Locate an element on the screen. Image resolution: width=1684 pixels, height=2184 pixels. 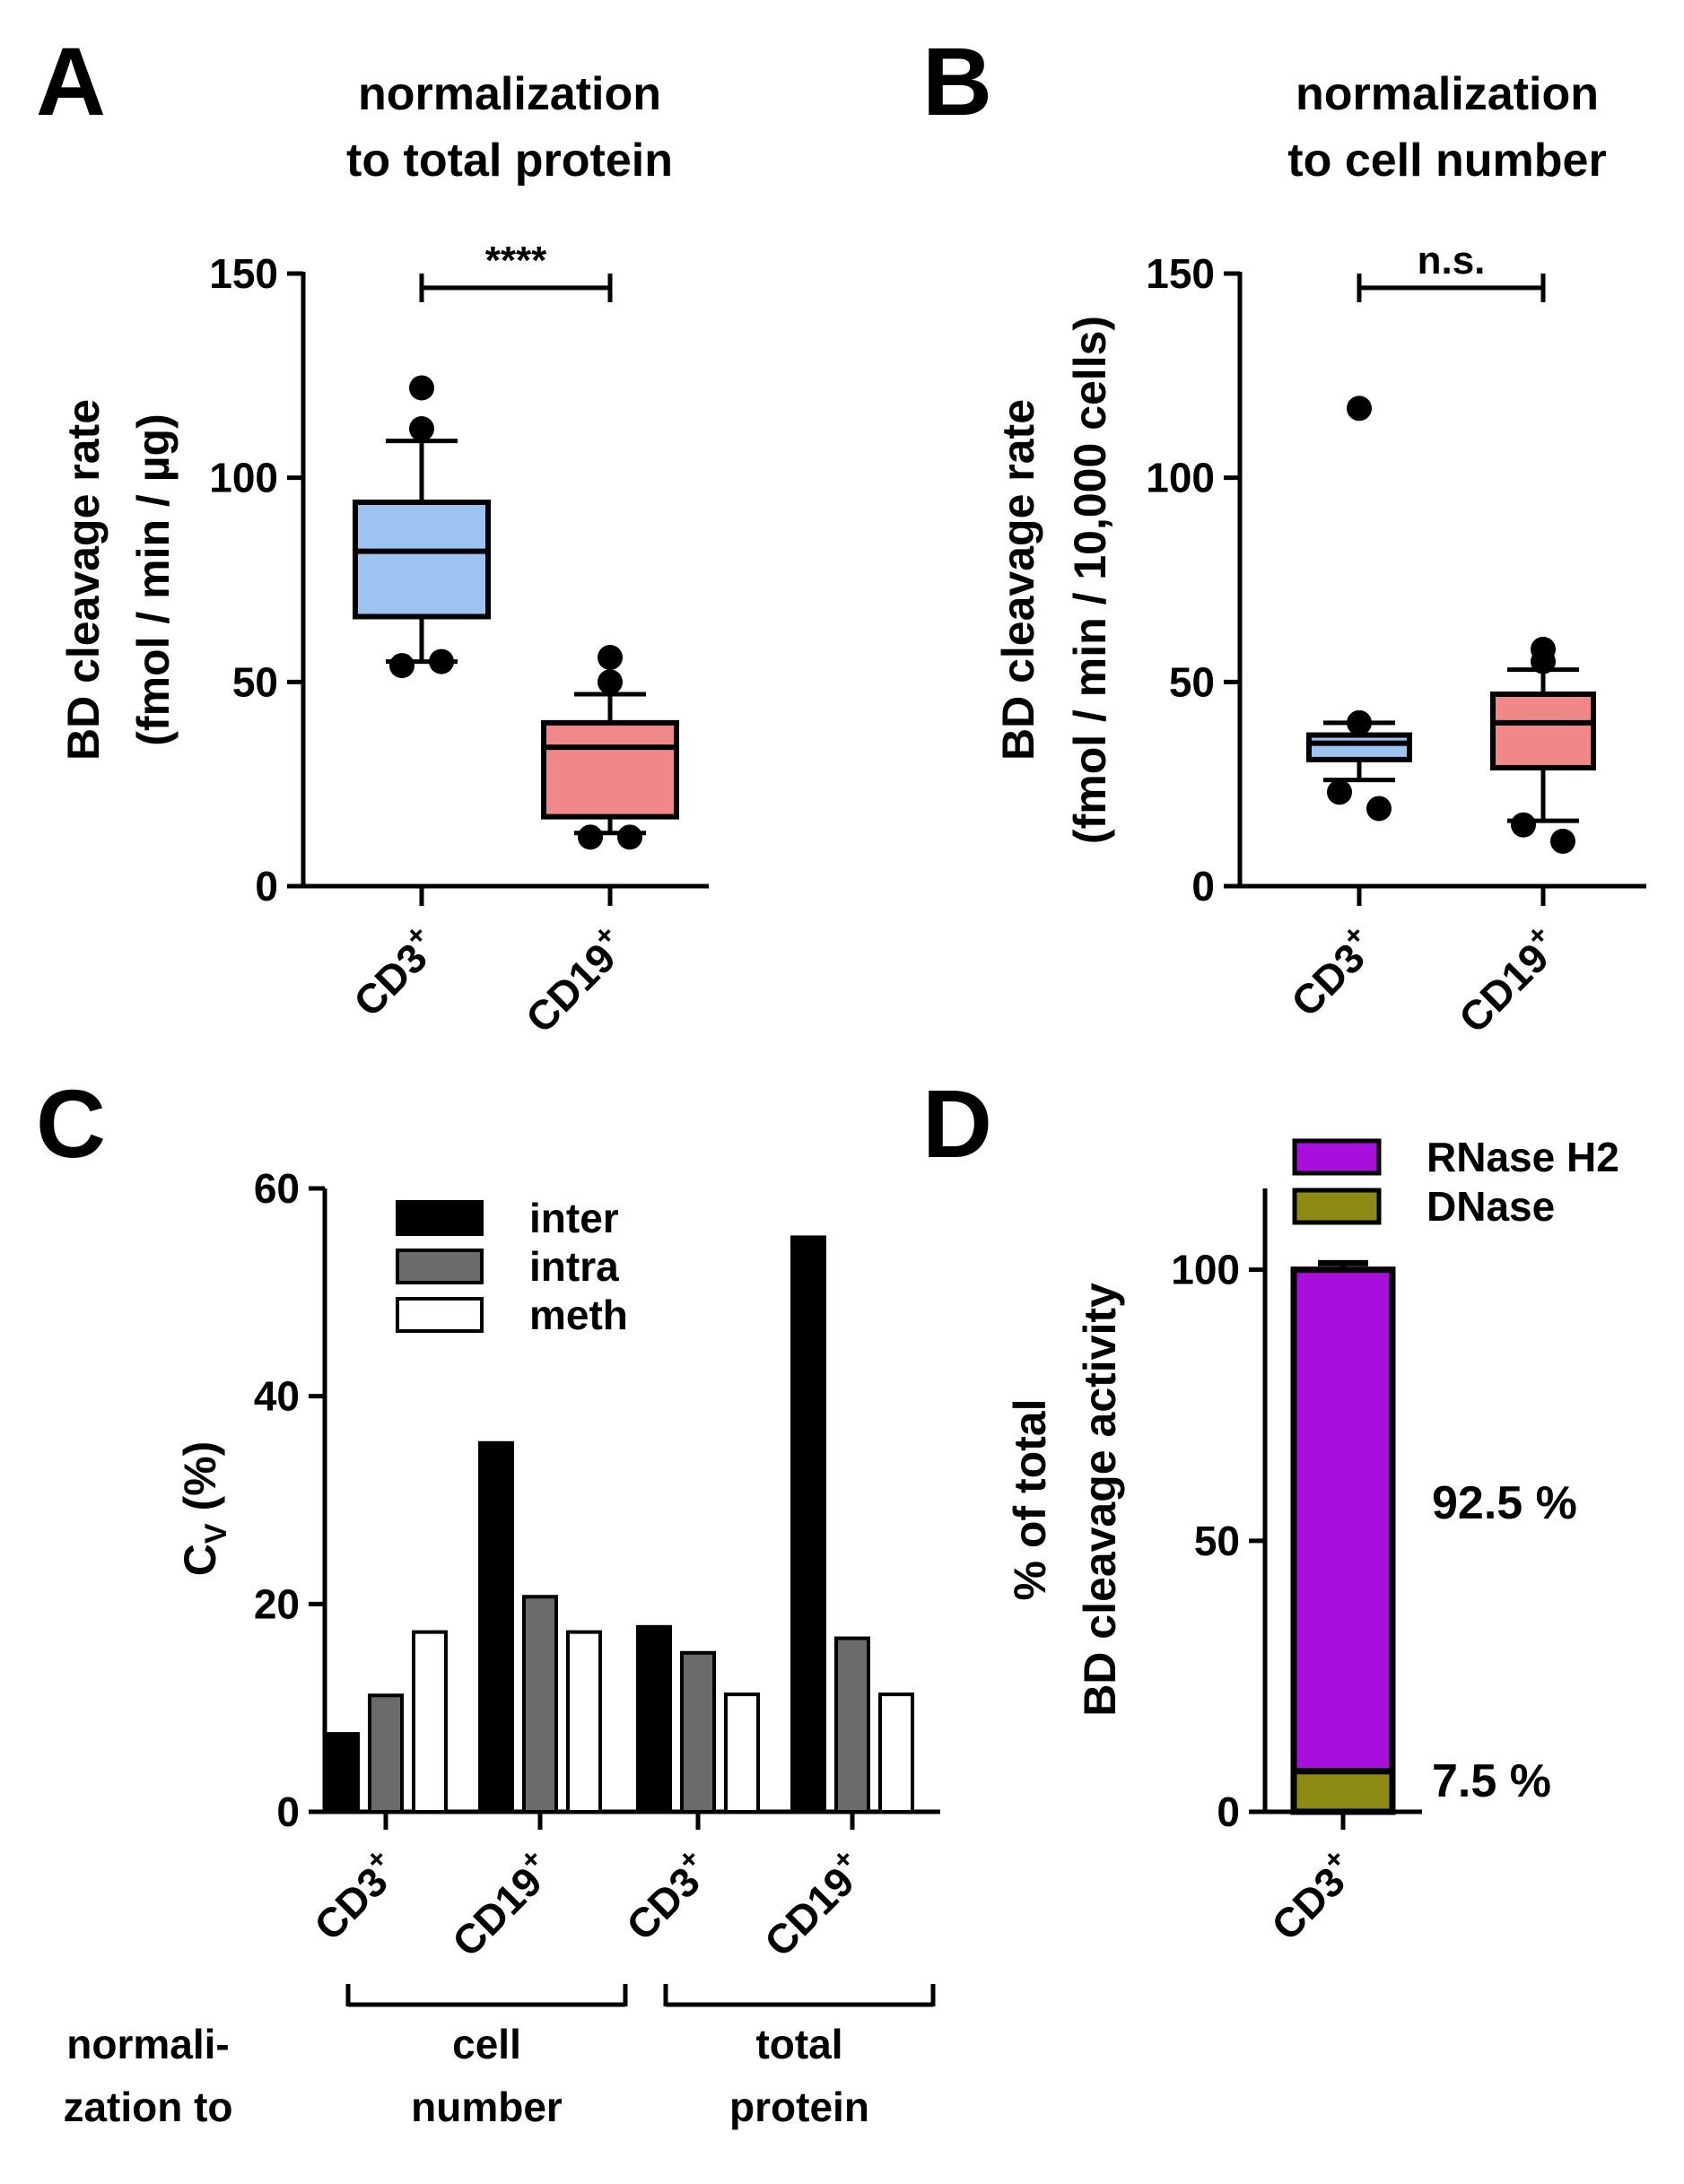
y-axis-label: % of total is located at coordinates (1030, 1500).